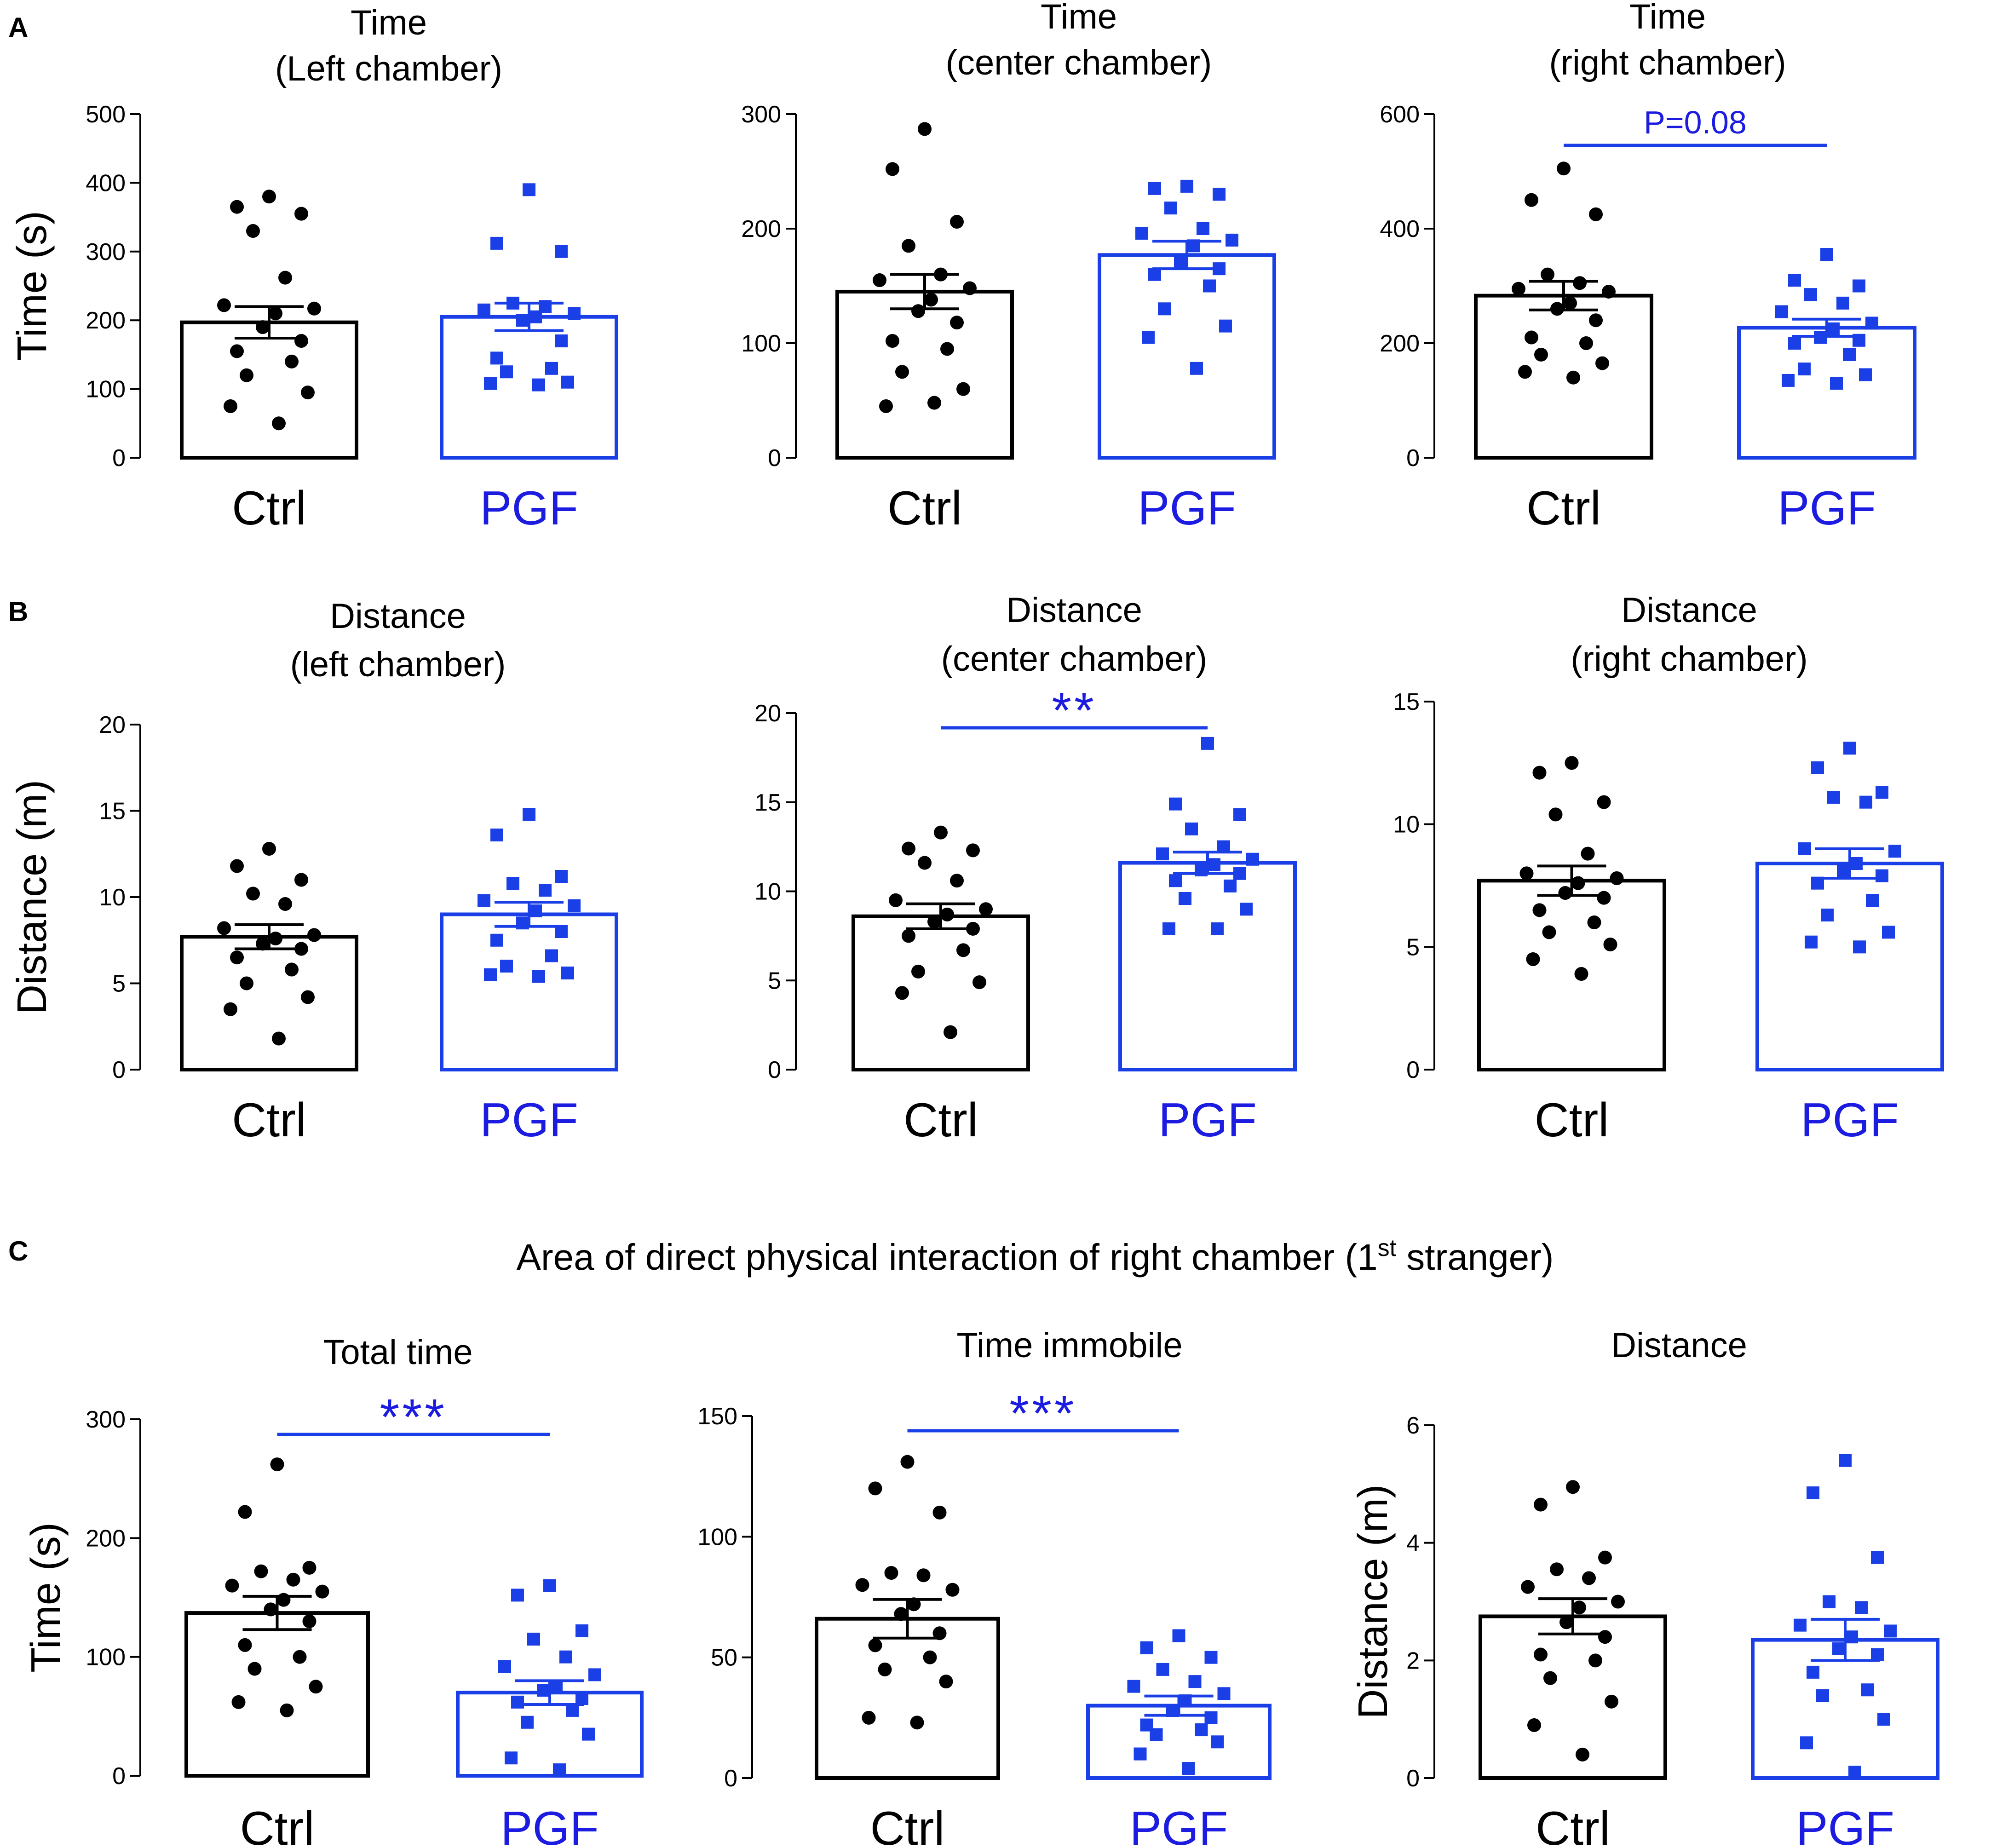  What do you see at coordinates (106, 252) in the screenshot?
I see `y-tick-label: 300` at bounding box center [106, 252].